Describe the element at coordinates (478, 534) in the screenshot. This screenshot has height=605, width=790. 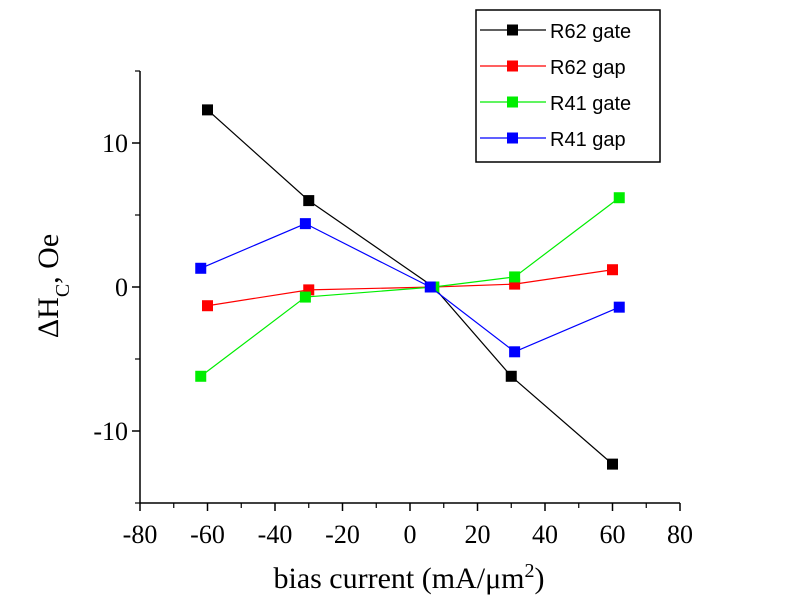
I see `x-tick-label: 20` at that location.